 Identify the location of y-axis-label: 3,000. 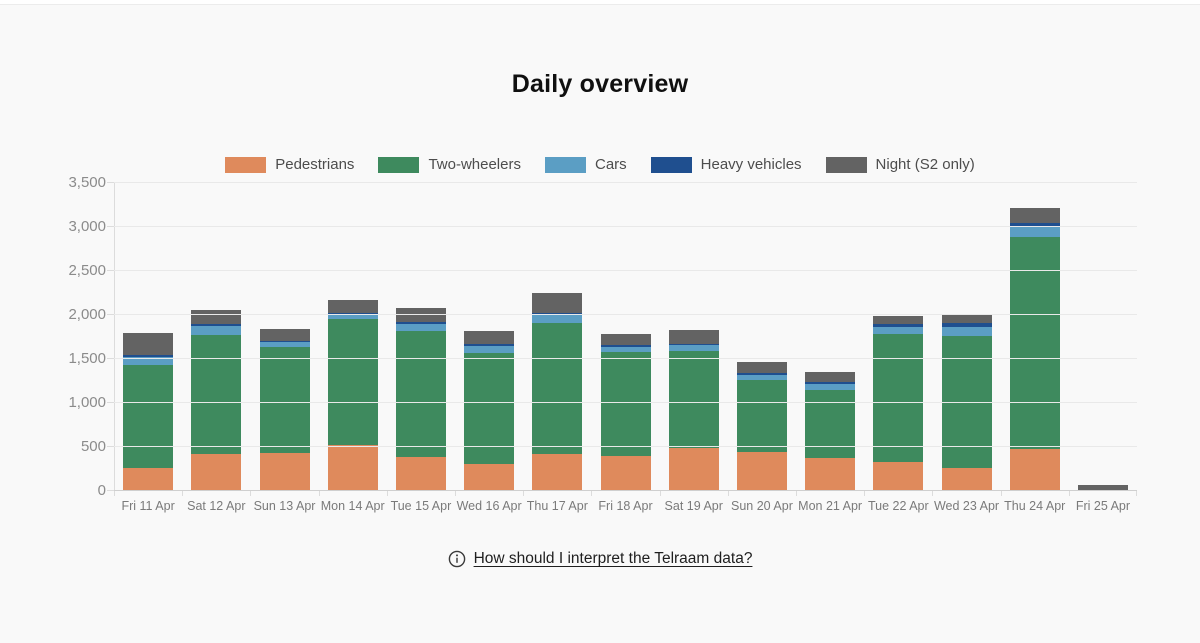
(87, 226).